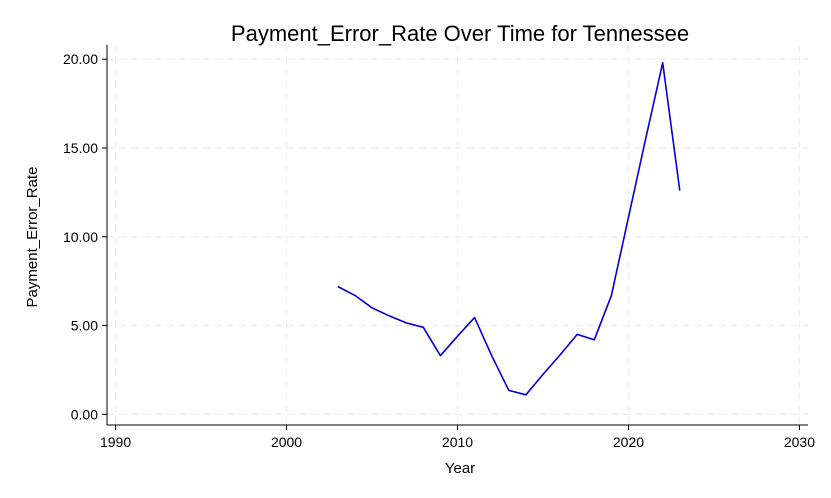 This screenshot has height=498, width=831. What do you see at coordinates (115, 442) in the screenshot?
I see `x-tick-label: 1990` at bounding box center [115, 442].